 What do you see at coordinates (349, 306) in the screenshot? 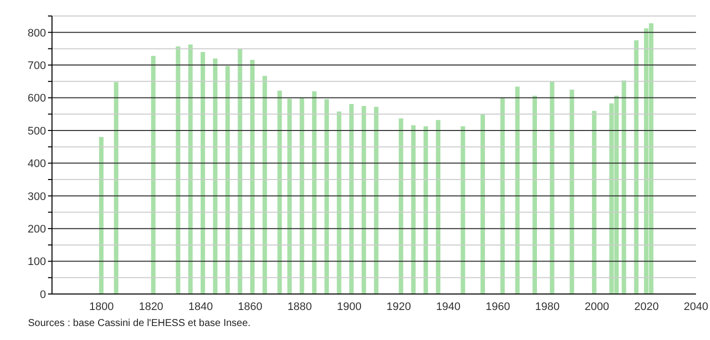
I see `x-tick-label: 1900` at bounding box center [349, 306].